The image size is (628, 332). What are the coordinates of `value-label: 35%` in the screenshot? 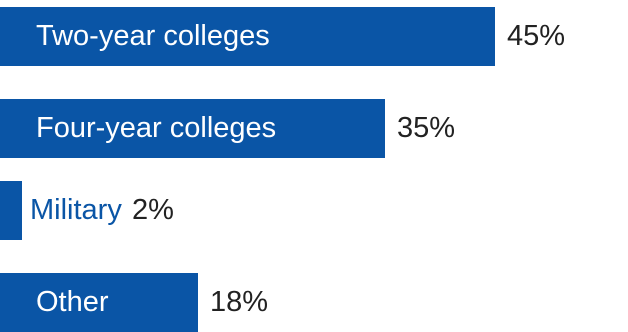 It's located at (426, 128).